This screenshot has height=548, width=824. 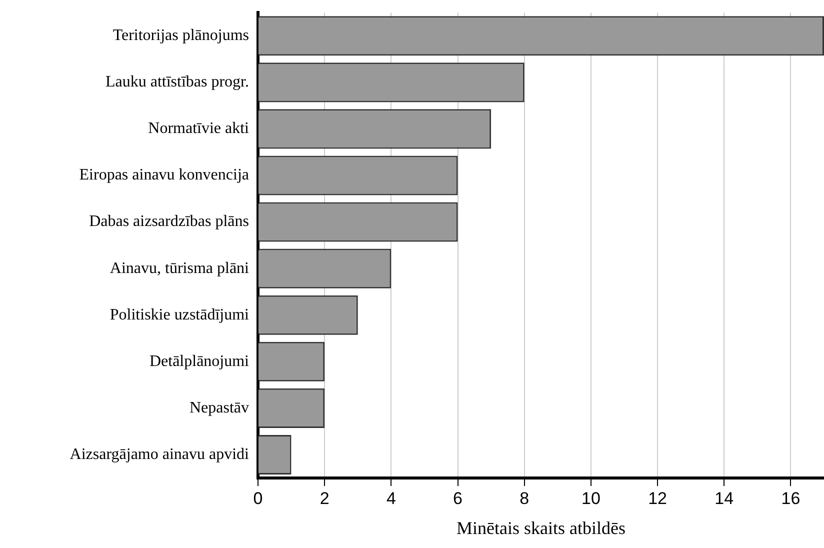 I want to click on y-tick-label: Nepastāv, so click(x=219, y=407).